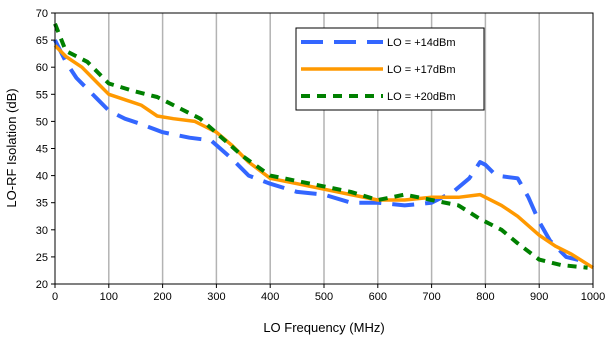 This screenshot has width=605, height=343. I want to click on x-tick-label-200: 200, so click(162, 297).